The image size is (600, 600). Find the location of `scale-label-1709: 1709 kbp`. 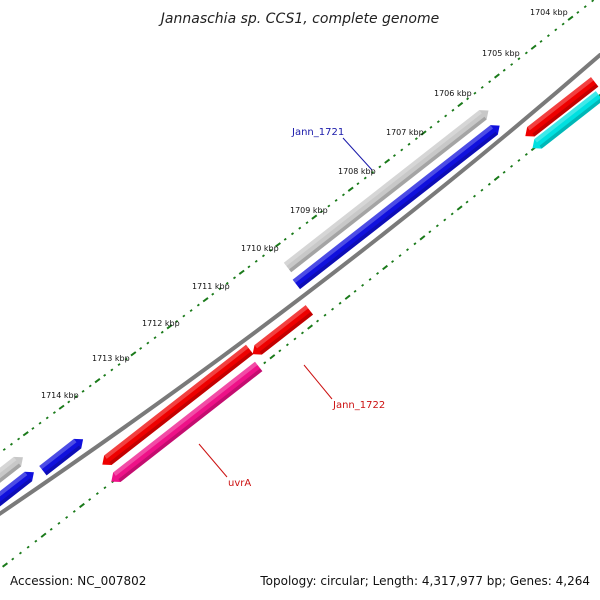

scale-label-1709: 1709 kbp is located at coordinates (309, 210).